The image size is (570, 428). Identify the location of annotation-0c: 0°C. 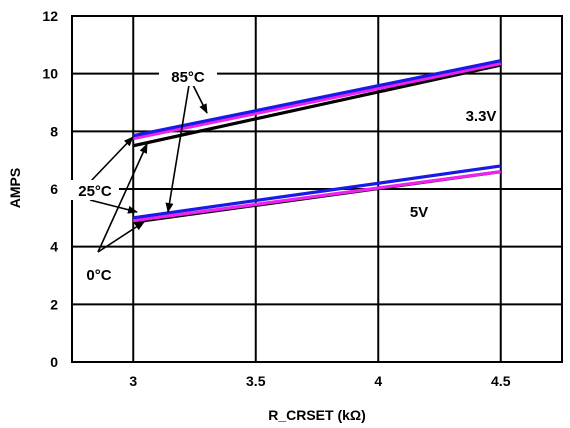
(98, 275).